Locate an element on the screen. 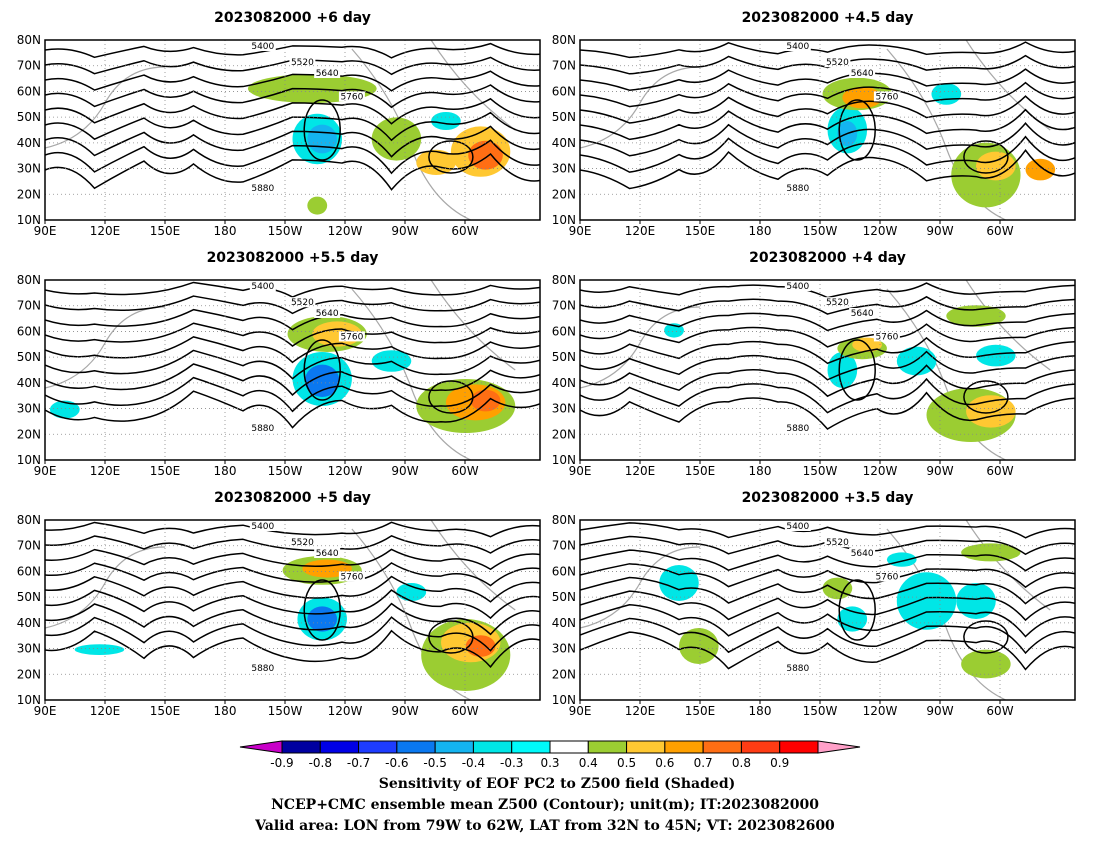 This screenshot has width=1100, height=850. lon-tick-label: 90E is located at coordinates (580, 471).